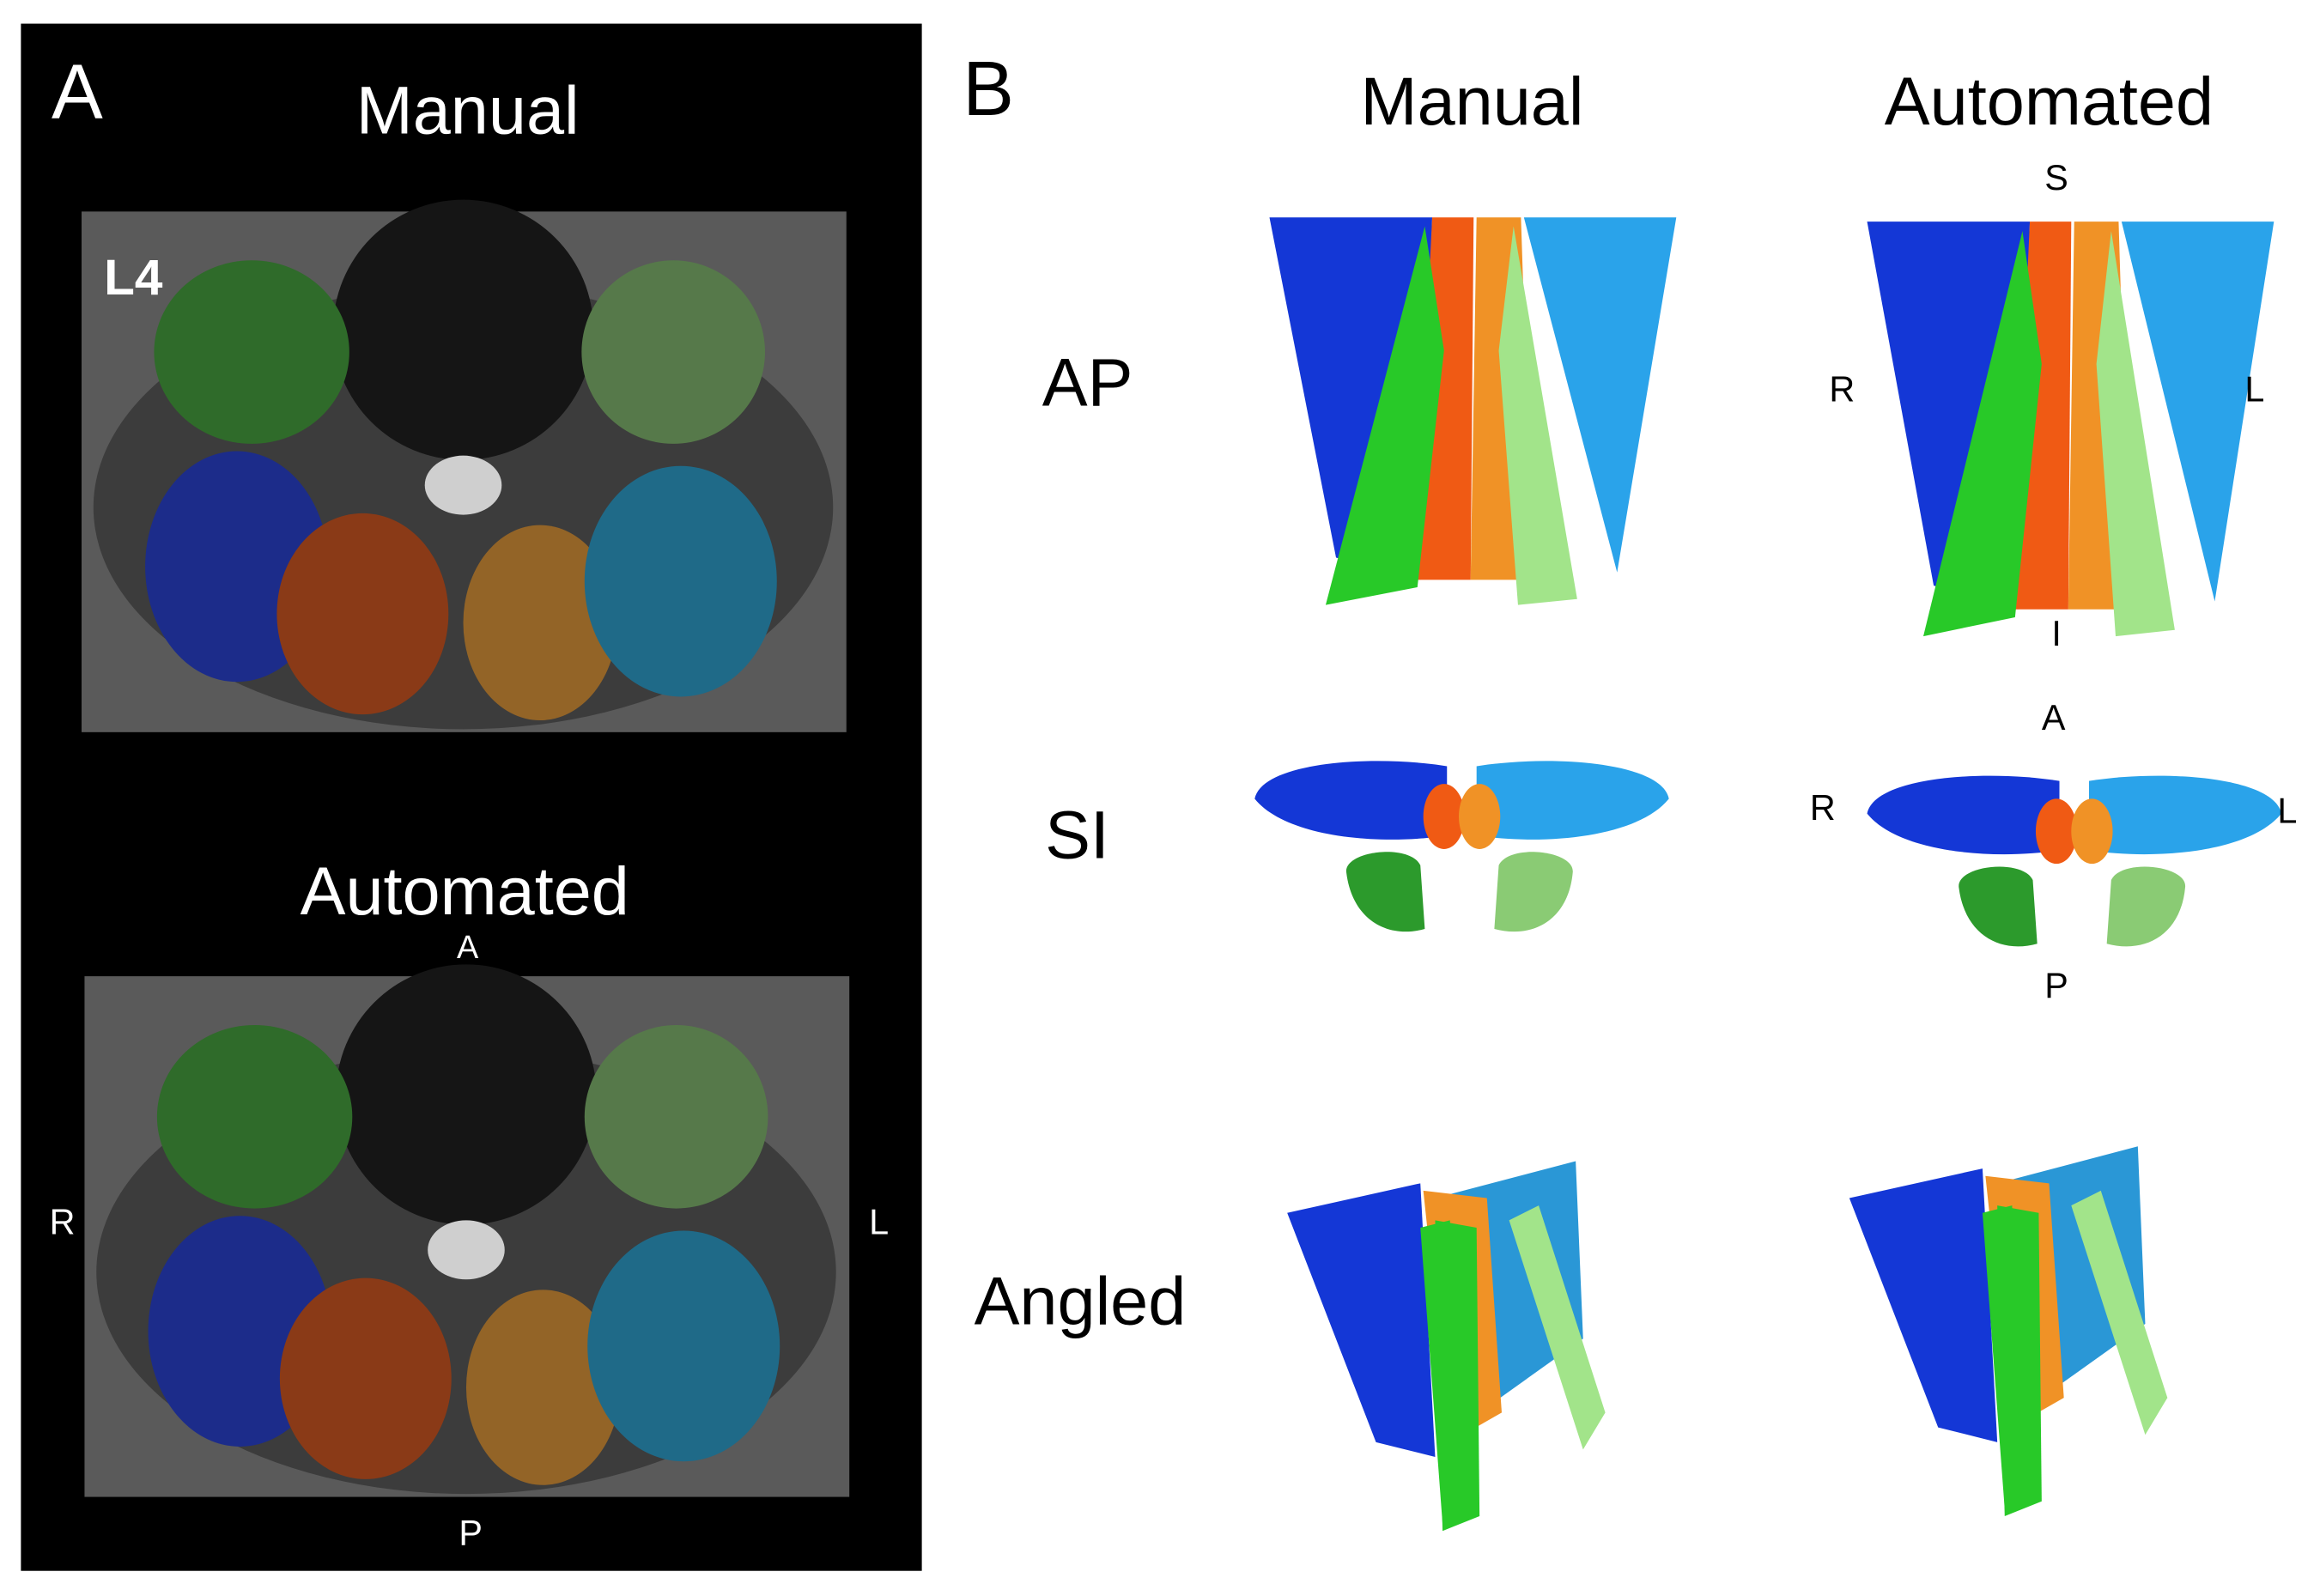  I want to click on panel-title: Manual, so click(468, 109).